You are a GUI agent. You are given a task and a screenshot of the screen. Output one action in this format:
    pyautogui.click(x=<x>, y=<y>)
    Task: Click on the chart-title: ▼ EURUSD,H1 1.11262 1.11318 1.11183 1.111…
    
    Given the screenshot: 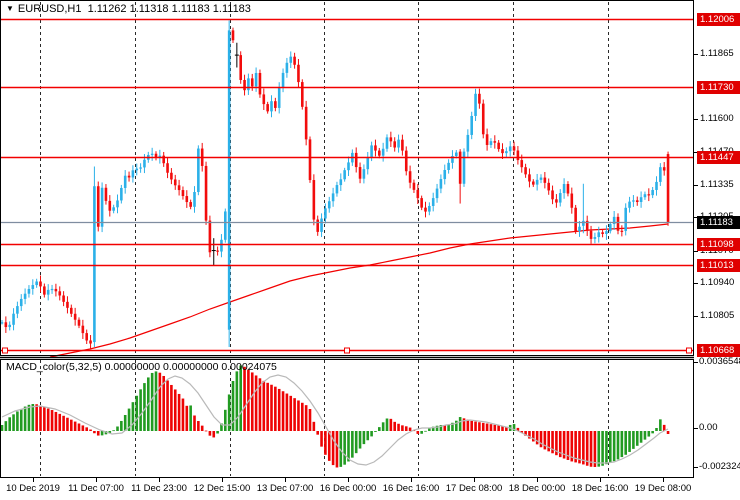 What is the action you would take?
    pyautogui.click(x=128, y=9)
    